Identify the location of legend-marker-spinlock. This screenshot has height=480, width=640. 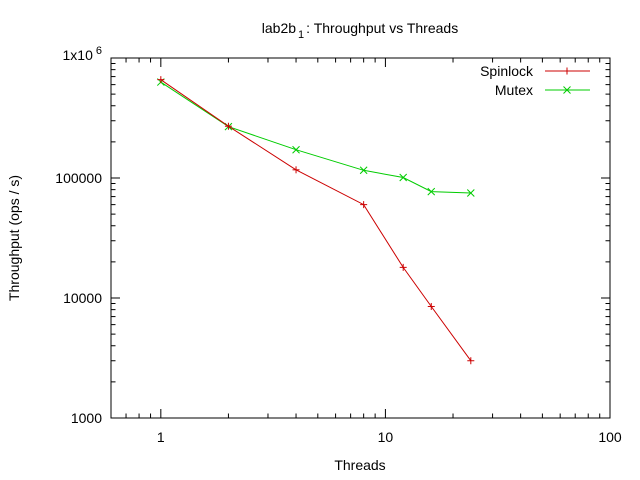
(567, 71).